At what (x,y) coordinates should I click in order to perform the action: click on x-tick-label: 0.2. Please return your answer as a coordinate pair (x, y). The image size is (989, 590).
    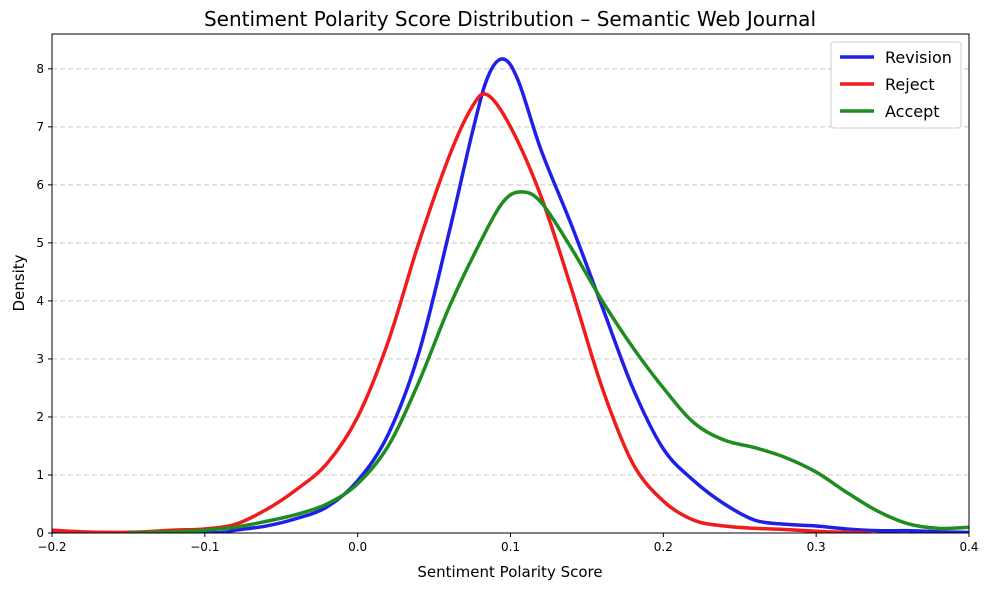
    Looking at the image, I should click on (663, 547).